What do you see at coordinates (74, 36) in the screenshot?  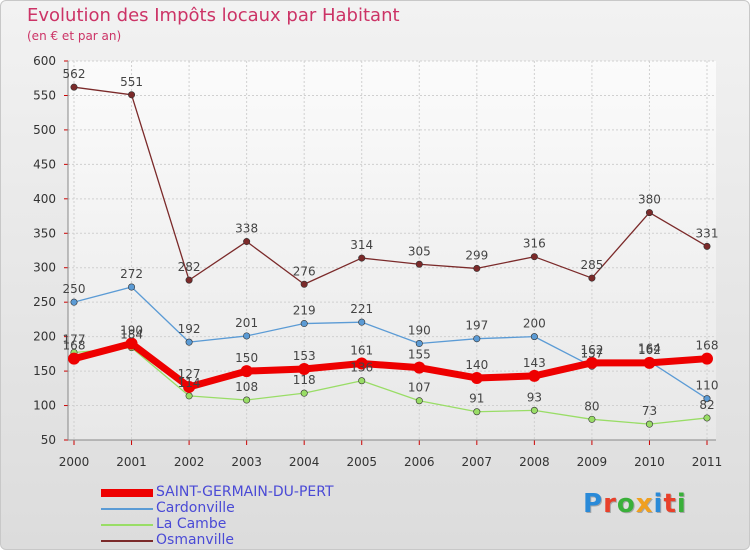 I see `chart-subtitle: (en € et par an)` at bounding box center [74, 36].